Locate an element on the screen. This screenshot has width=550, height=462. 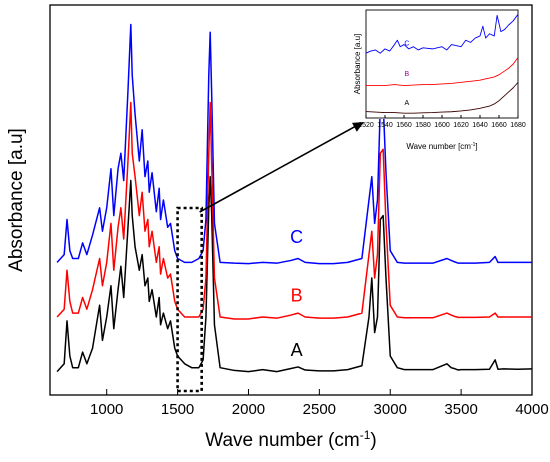
inset-x-tick-label: 1520 is located at coordinates (366, 125).